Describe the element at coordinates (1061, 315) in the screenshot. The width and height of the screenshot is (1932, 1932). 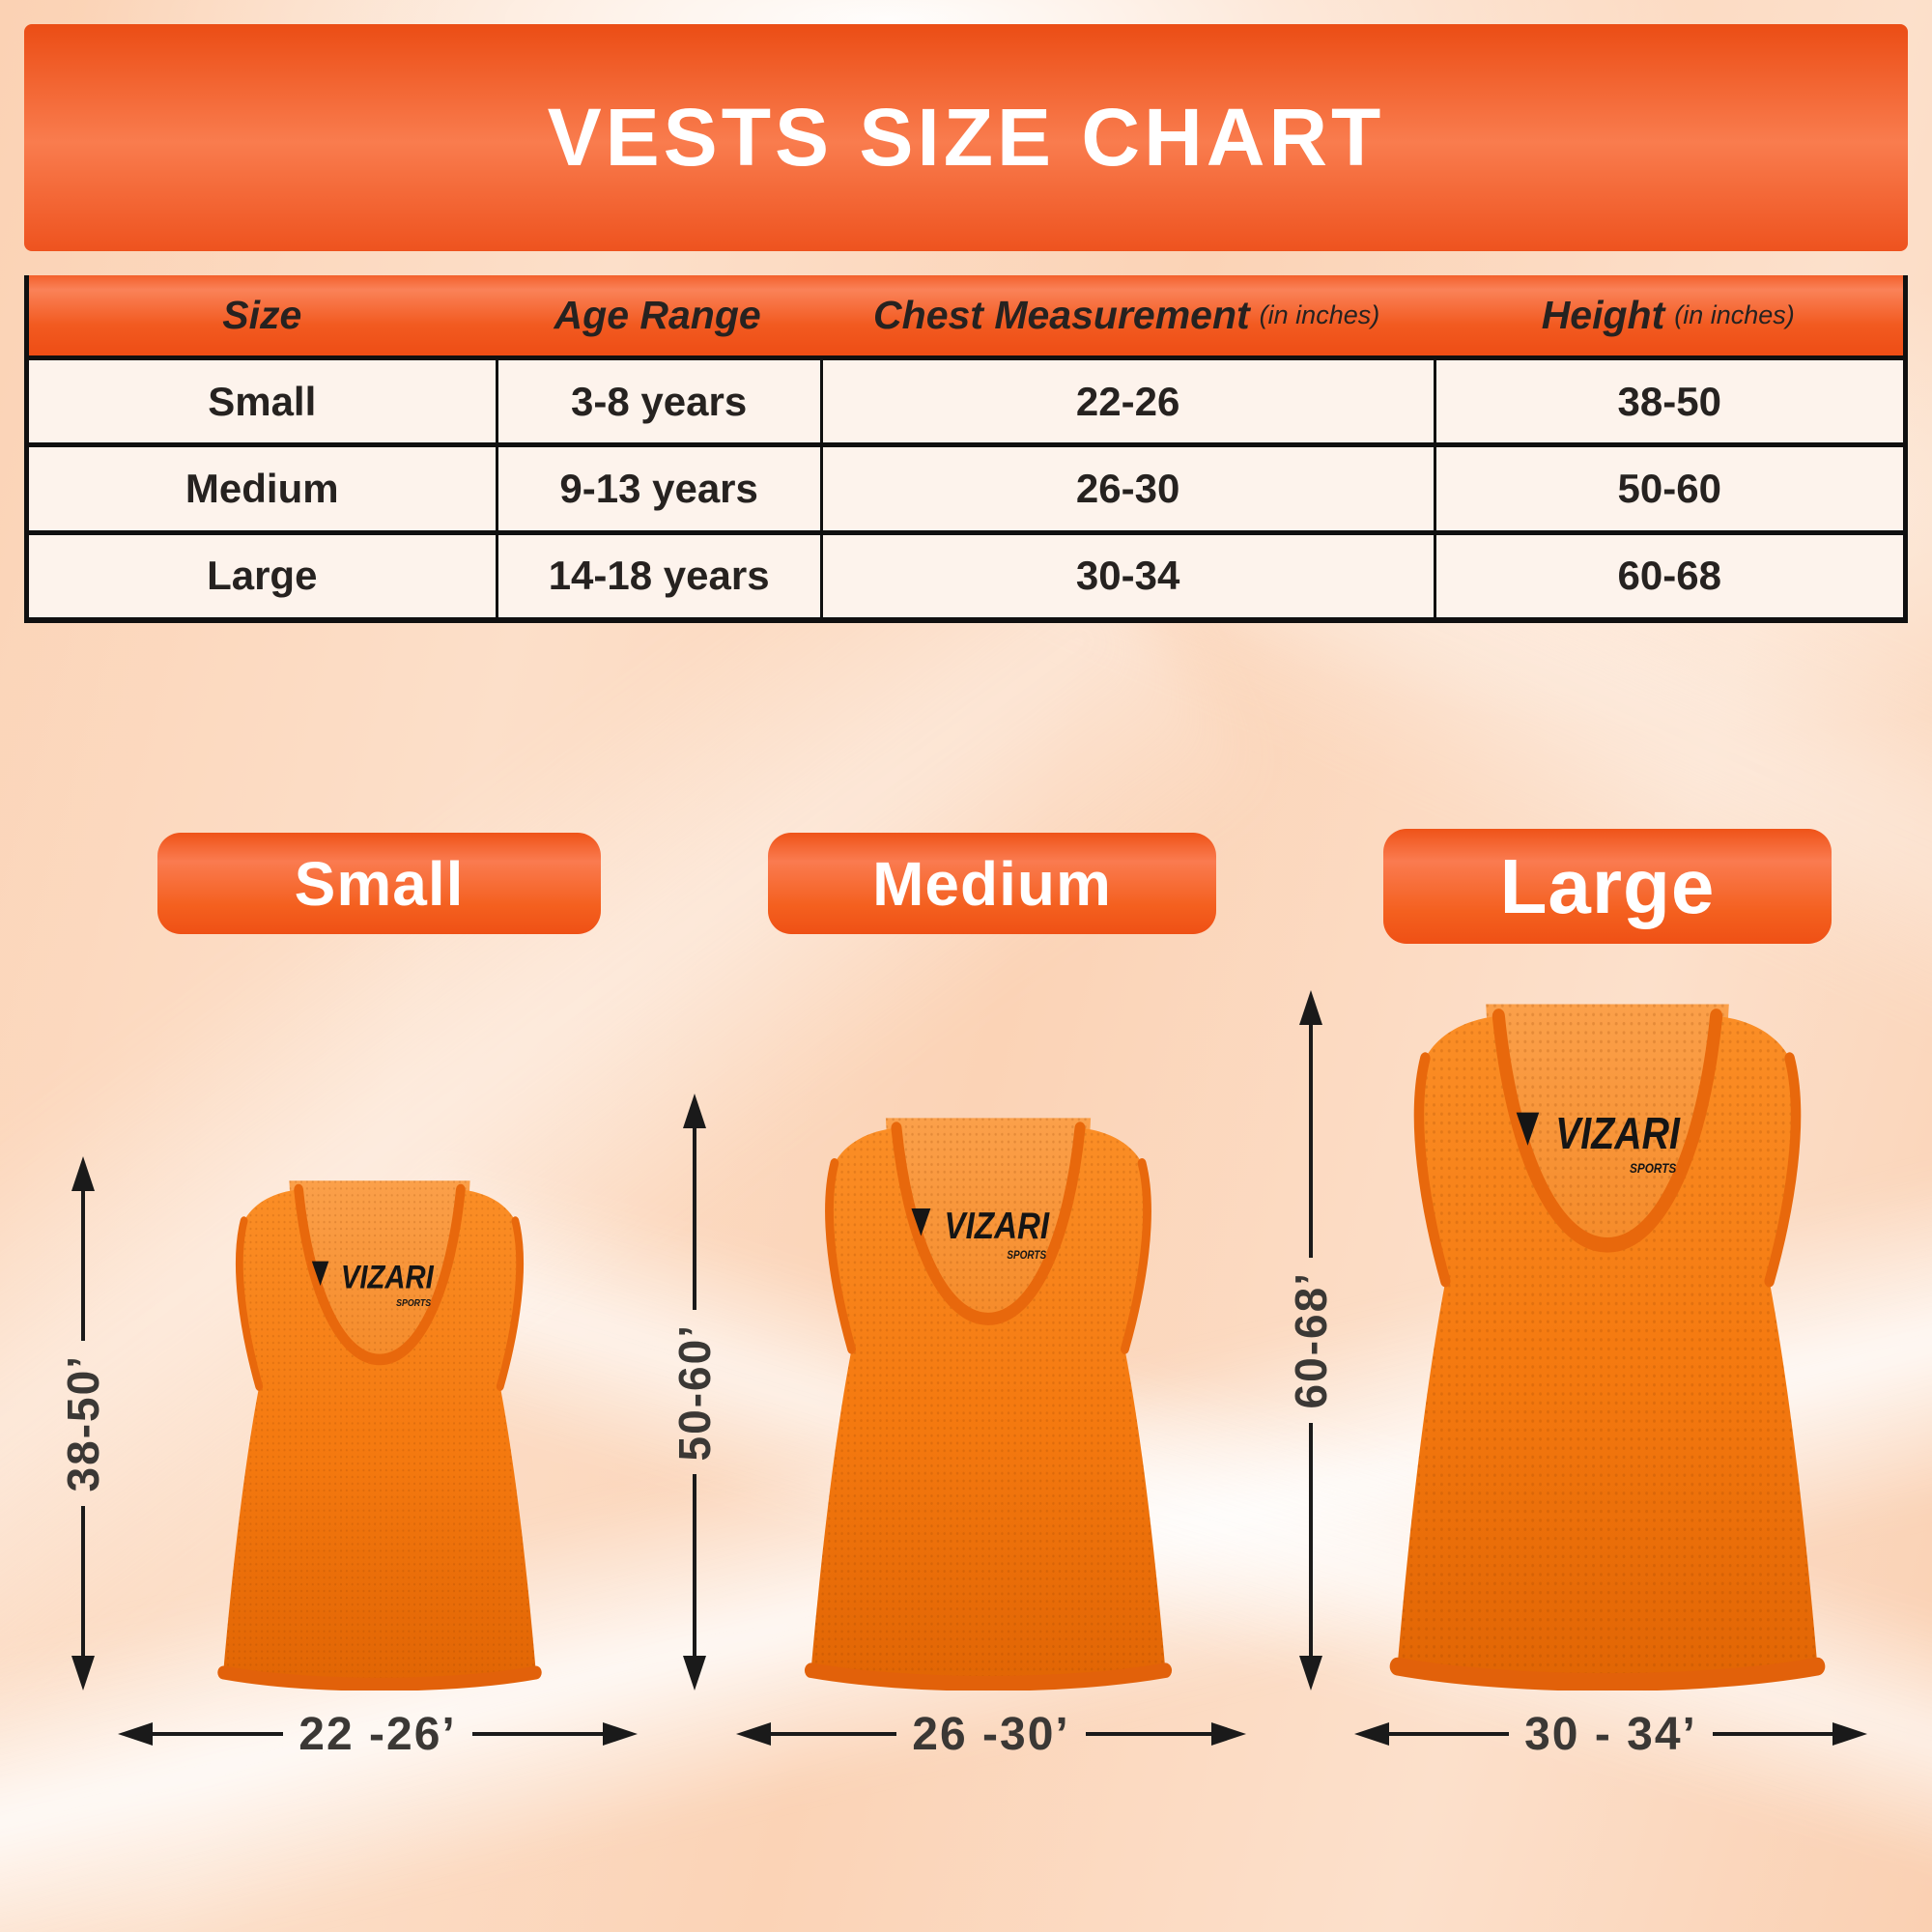
I see `col-header-label: Chest Measurement` at that location.